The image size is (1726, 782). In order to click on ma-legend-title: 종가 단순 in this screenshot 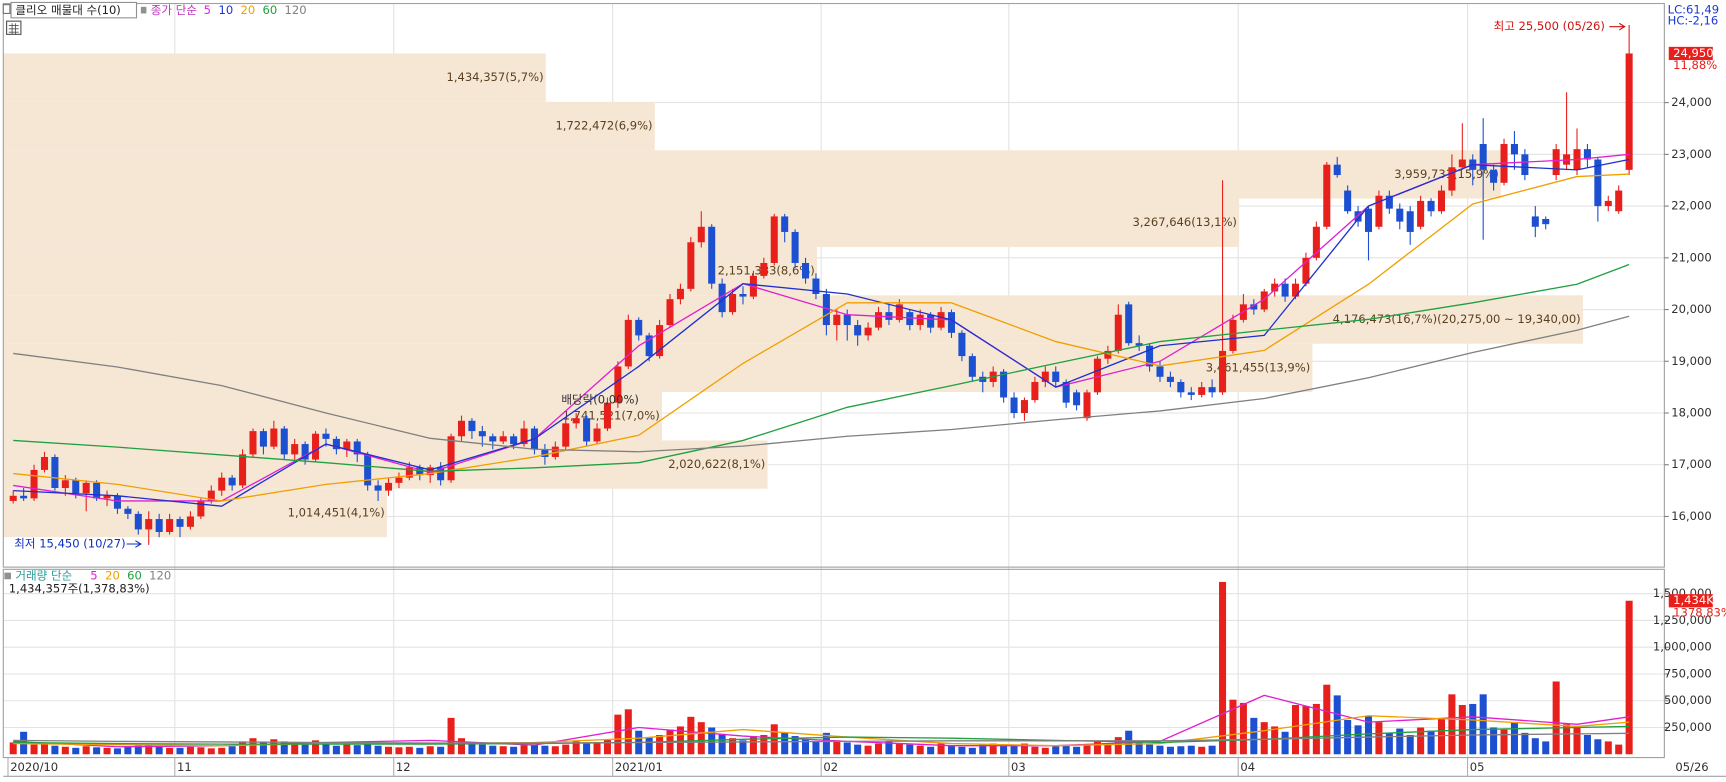, I will do `click(174, 10)`.